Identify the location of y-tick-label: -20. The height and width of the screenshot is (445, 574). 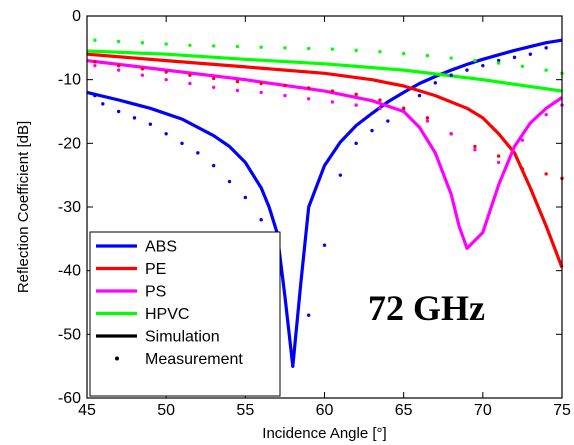
(69, 143).